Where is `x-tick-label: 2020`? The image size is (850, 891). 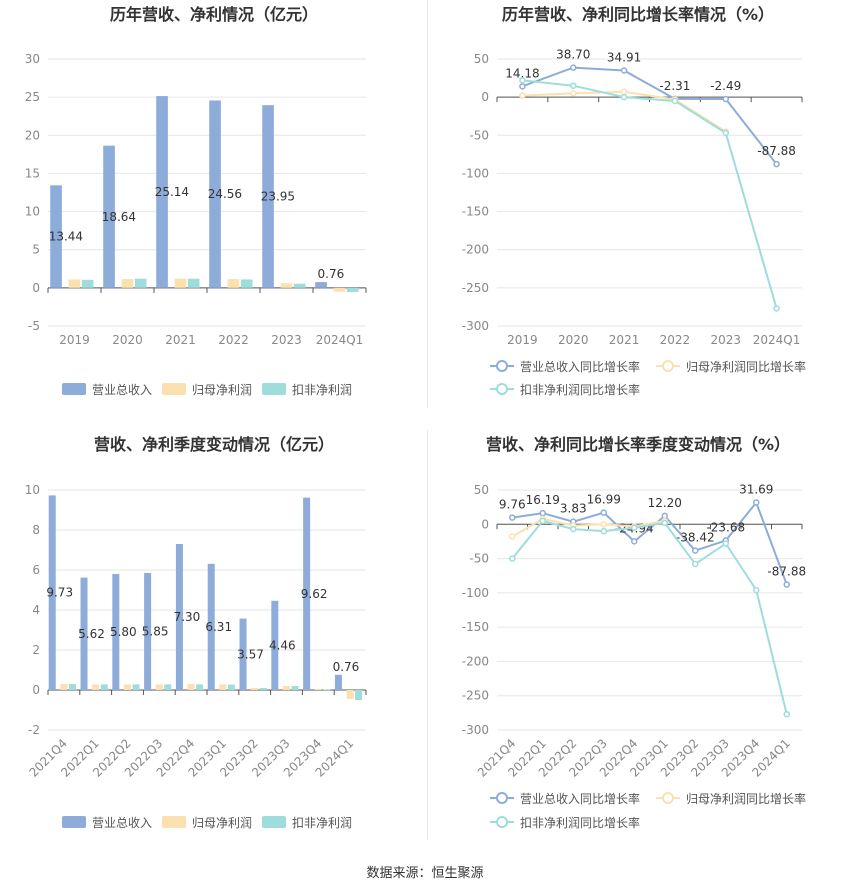 x-tick-label: 2020 is located at coordinates (127, 340).